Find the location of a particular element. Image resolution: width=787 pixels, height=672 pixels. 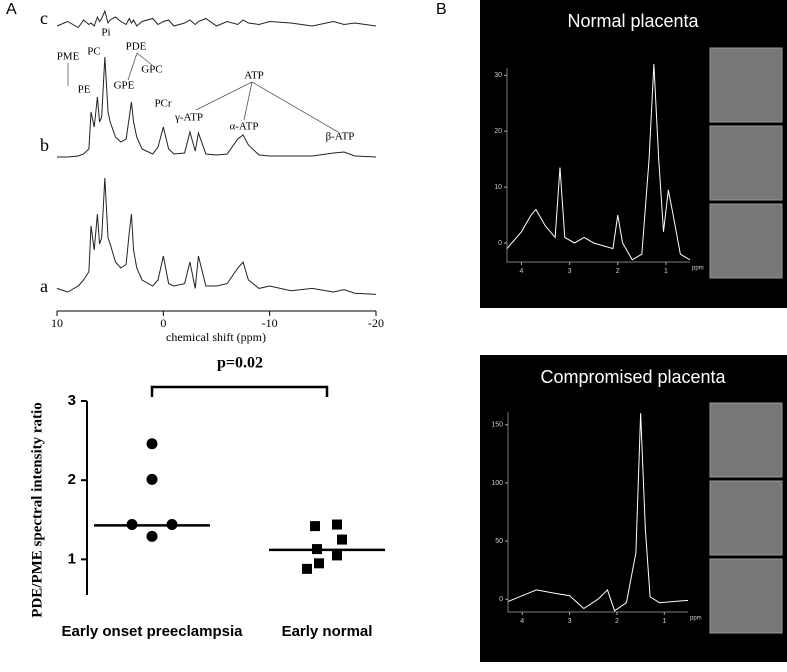

y-tick-label: 20 is located at coordinates (498, 131).